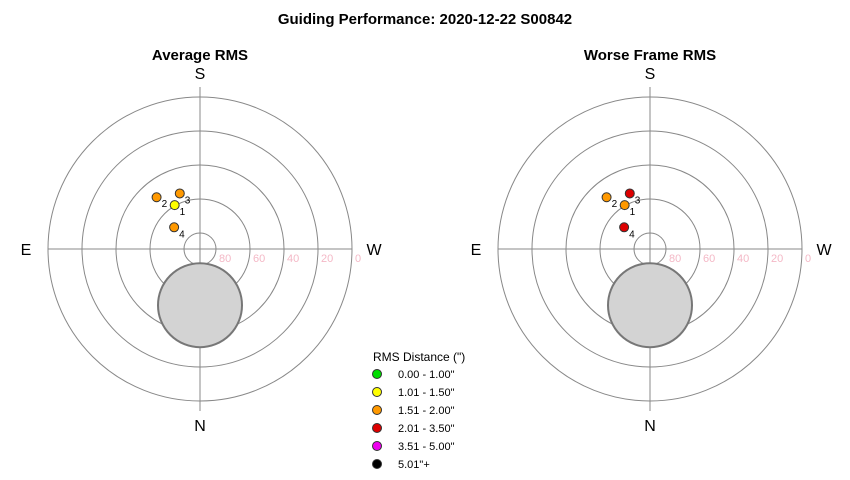 This screenshot has width=850, height=480. What do you see at coordinates (426, 411) in the screenshot?
I see `legend-entry-label: 1.51 - 2.00"` at bounding box center [426, 411].